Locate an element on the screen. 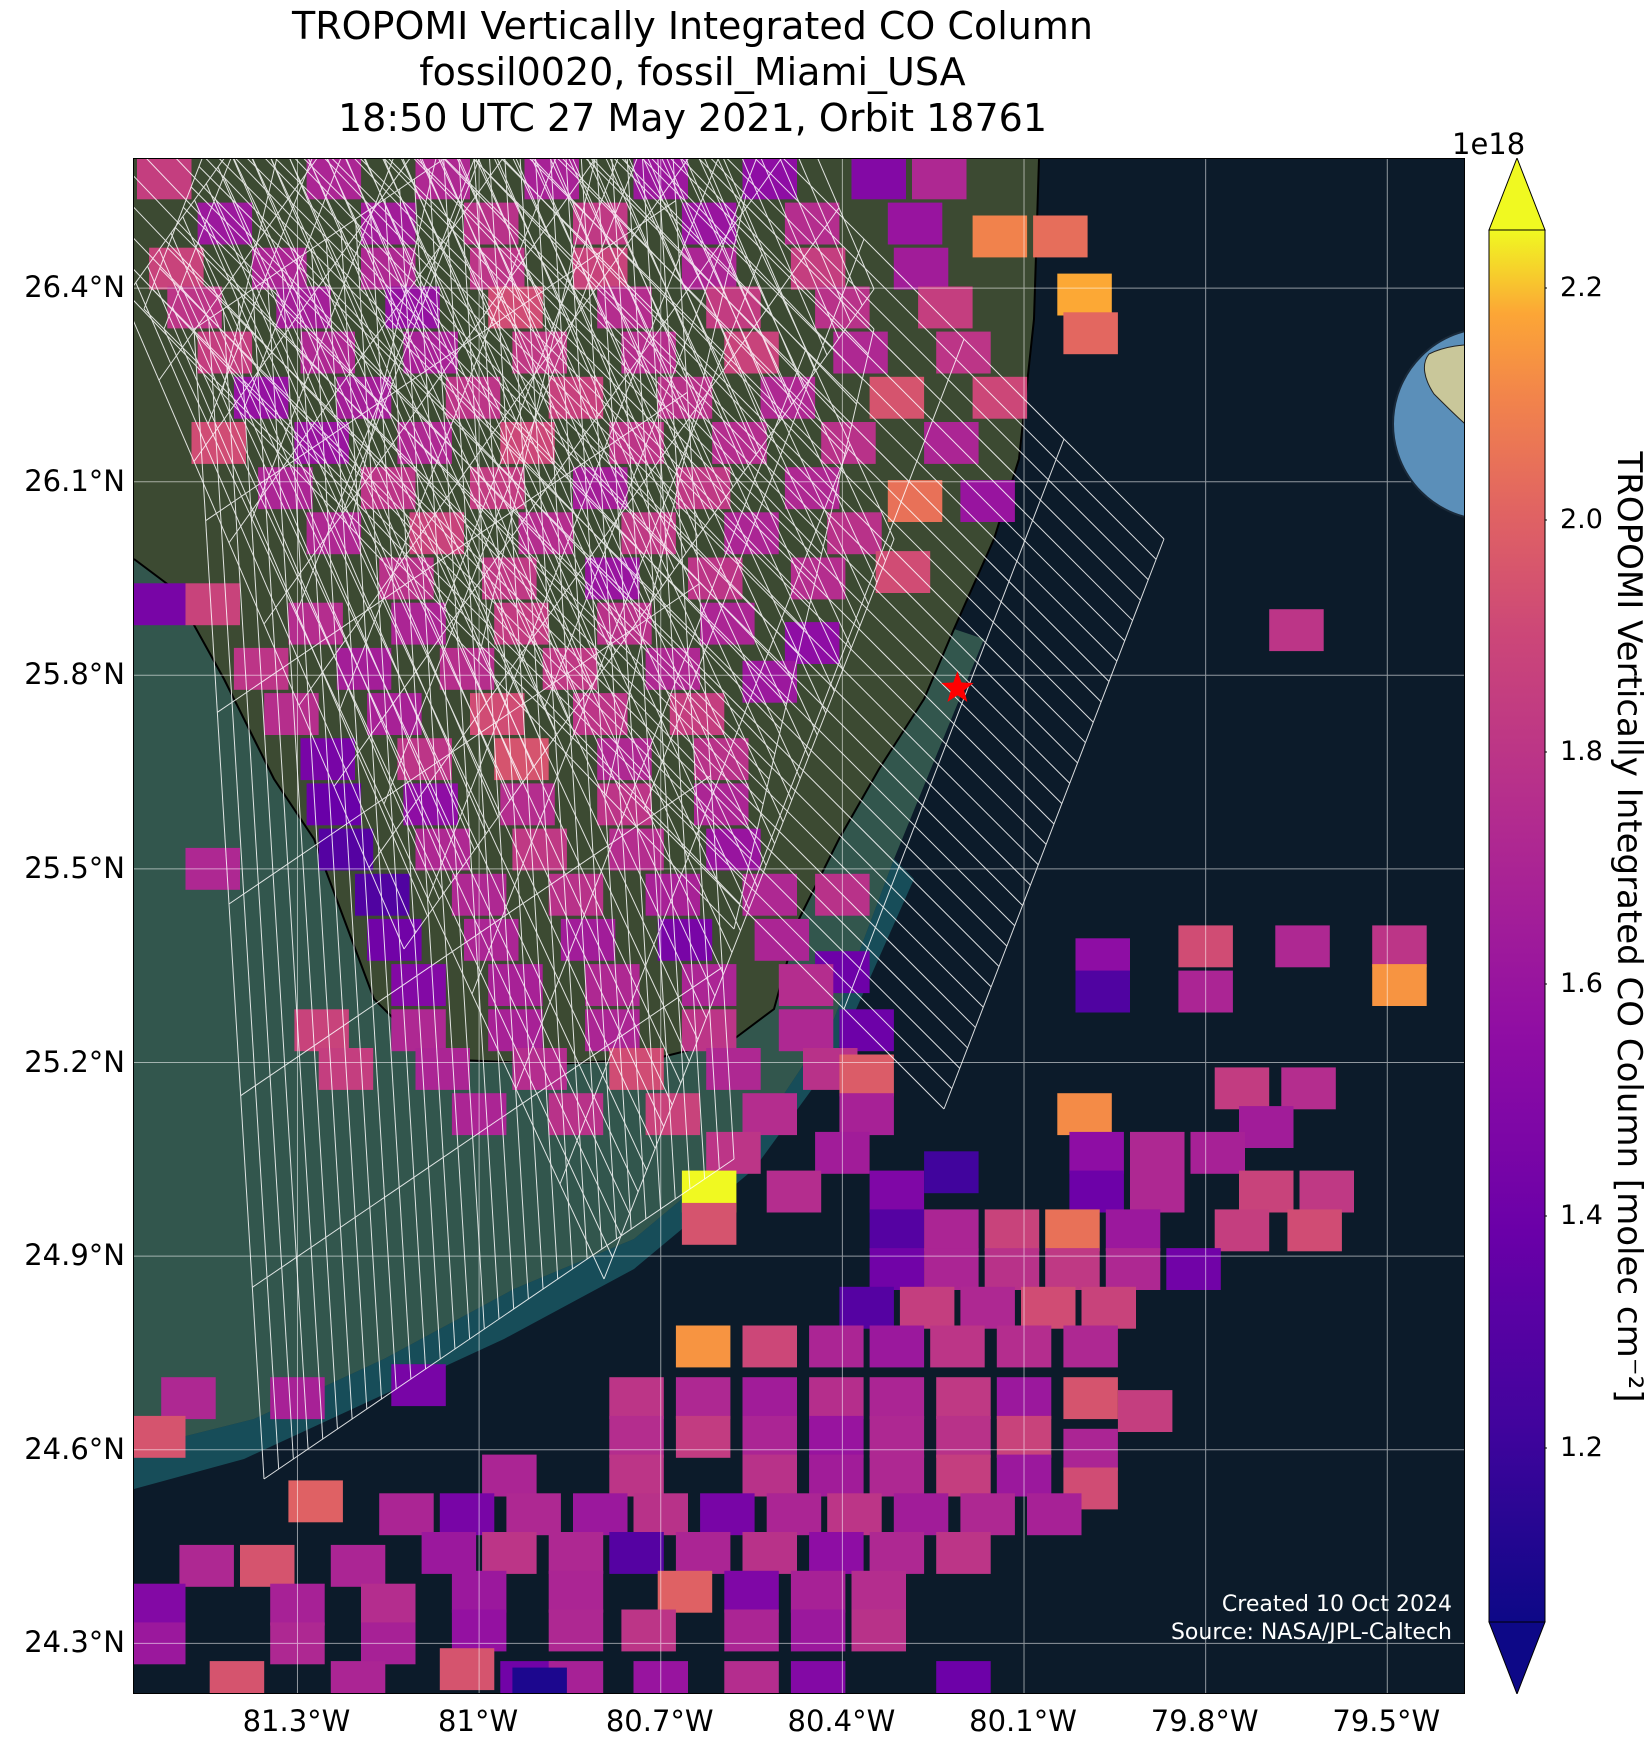 The height and width of the screenshot is (1748, 1647). title-line-2: fossil0020, fossil_Miami_USA is located at coordinates (692, 72).